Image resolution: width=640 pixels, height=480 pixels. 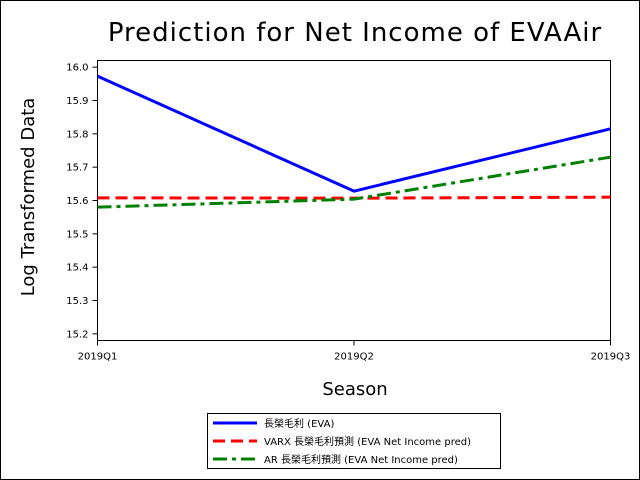 I want to click on y-tick-label: 15.3, so click(x=77, y=301).